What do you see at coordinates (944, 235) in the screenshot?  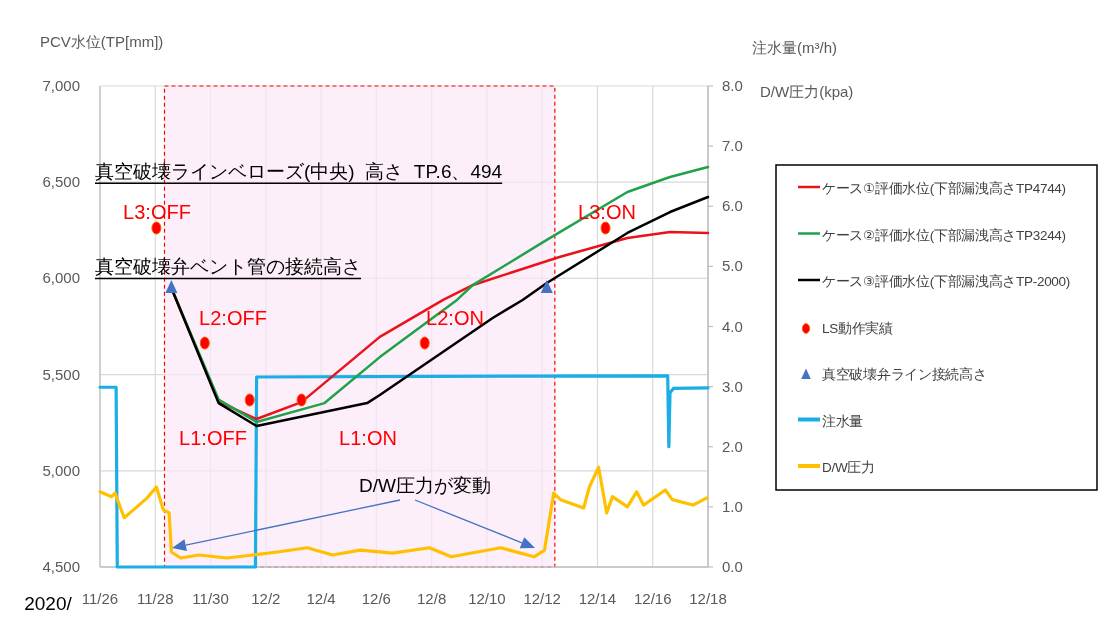 I see `legend-label: ケース②評価水位(下部漏洩高さTP3244)` at bounding box center [944, 235].